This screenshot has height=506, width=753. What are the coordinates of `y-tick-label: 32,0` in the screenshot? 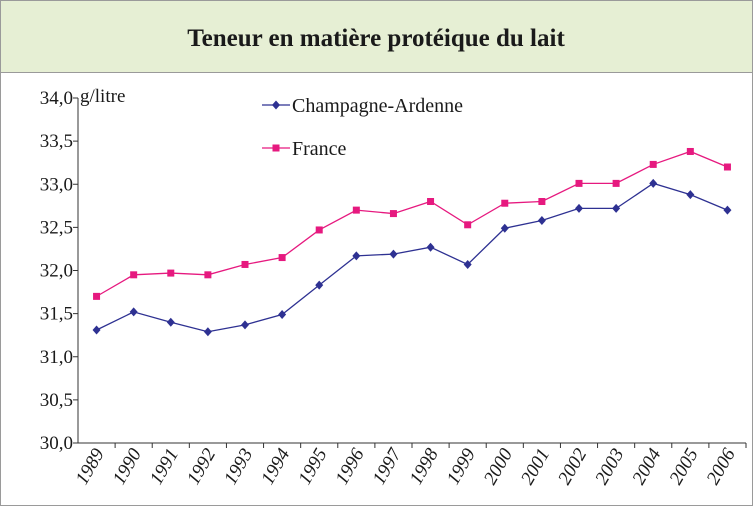 It's located at (56, 271).